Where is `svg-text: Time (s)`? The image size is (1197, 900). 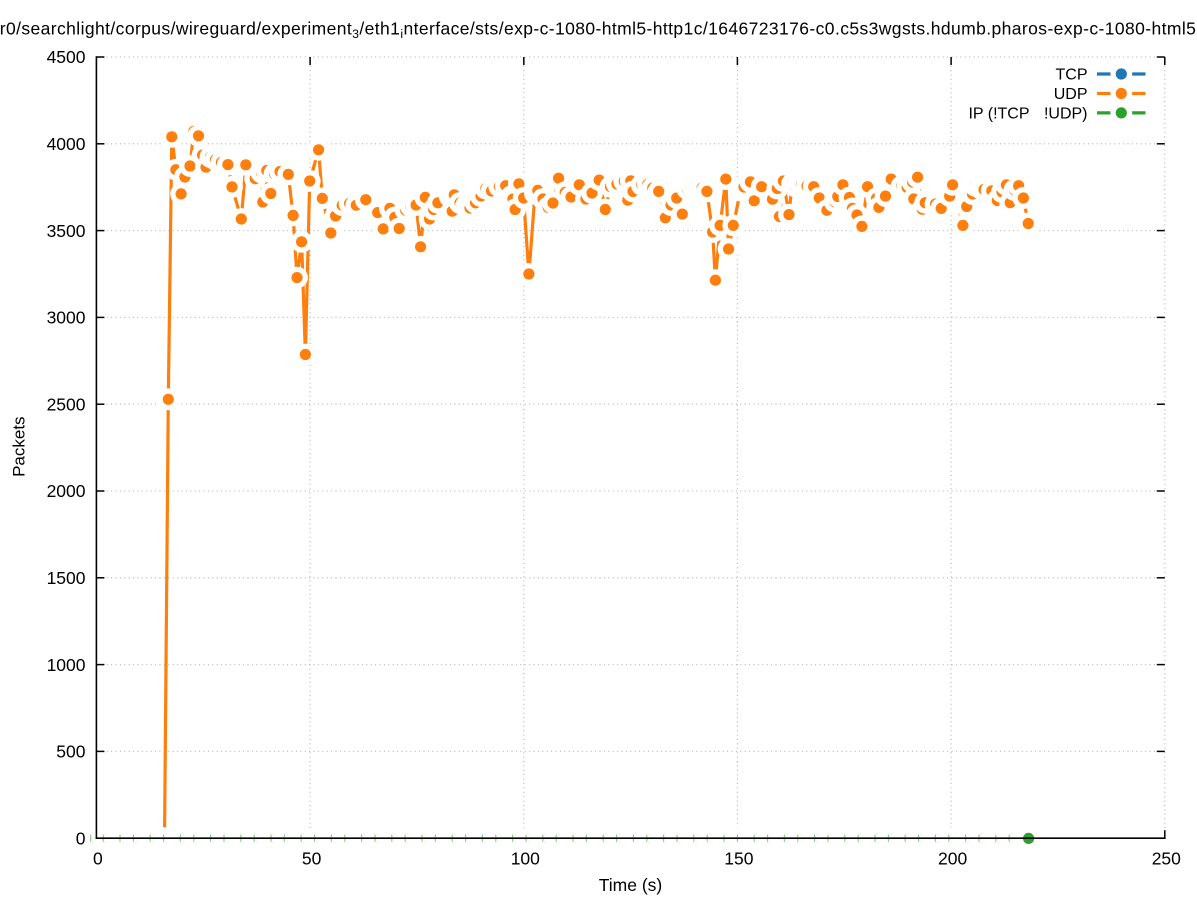
svg-text: Time (s) is located at coordinates (631, 885).